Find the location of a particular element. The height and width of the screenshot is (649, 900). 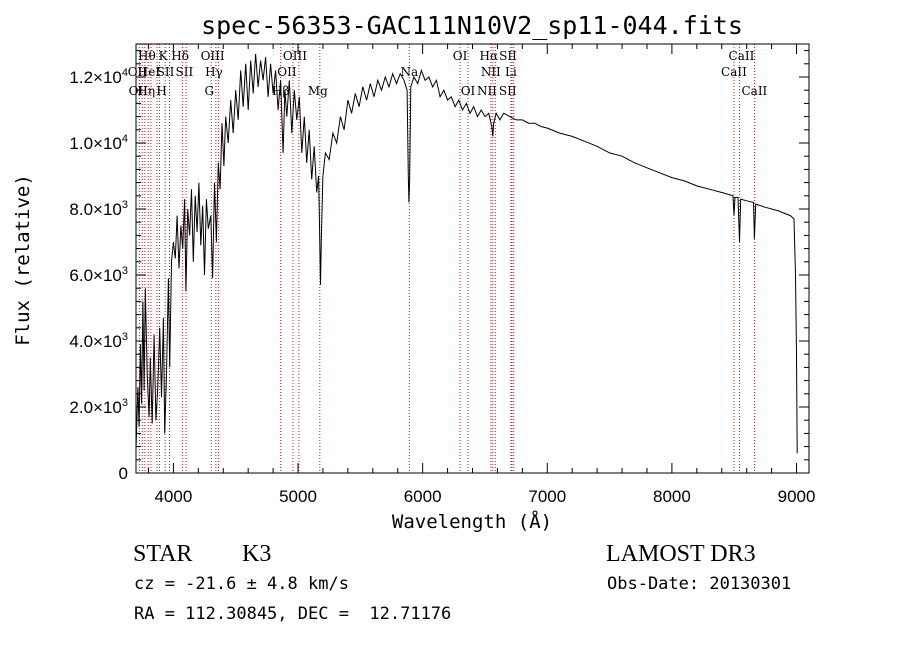

object-subclass: K3 is located at coordinates (256, 554).